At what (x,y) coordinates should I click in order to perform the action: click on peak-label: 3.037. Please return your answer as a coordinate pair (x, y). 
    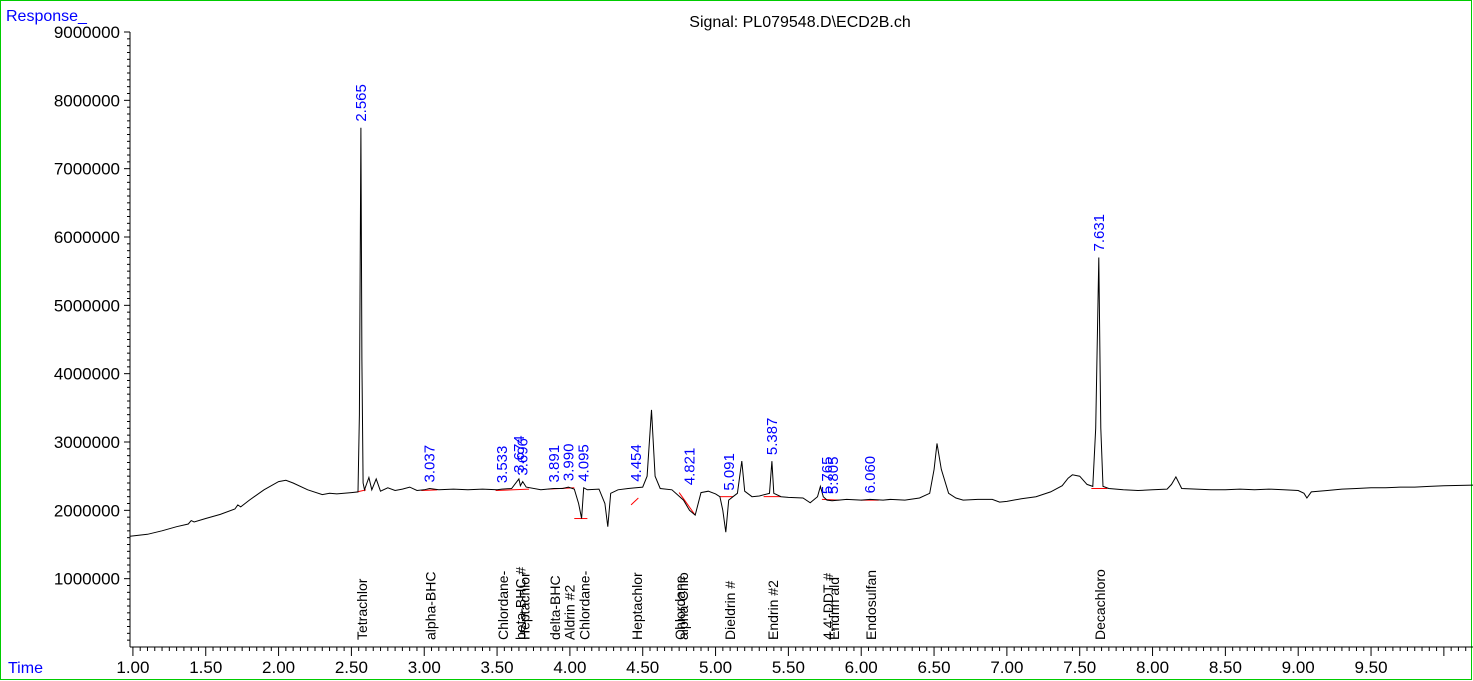
    Looking at the image, I should click on (430, 464).